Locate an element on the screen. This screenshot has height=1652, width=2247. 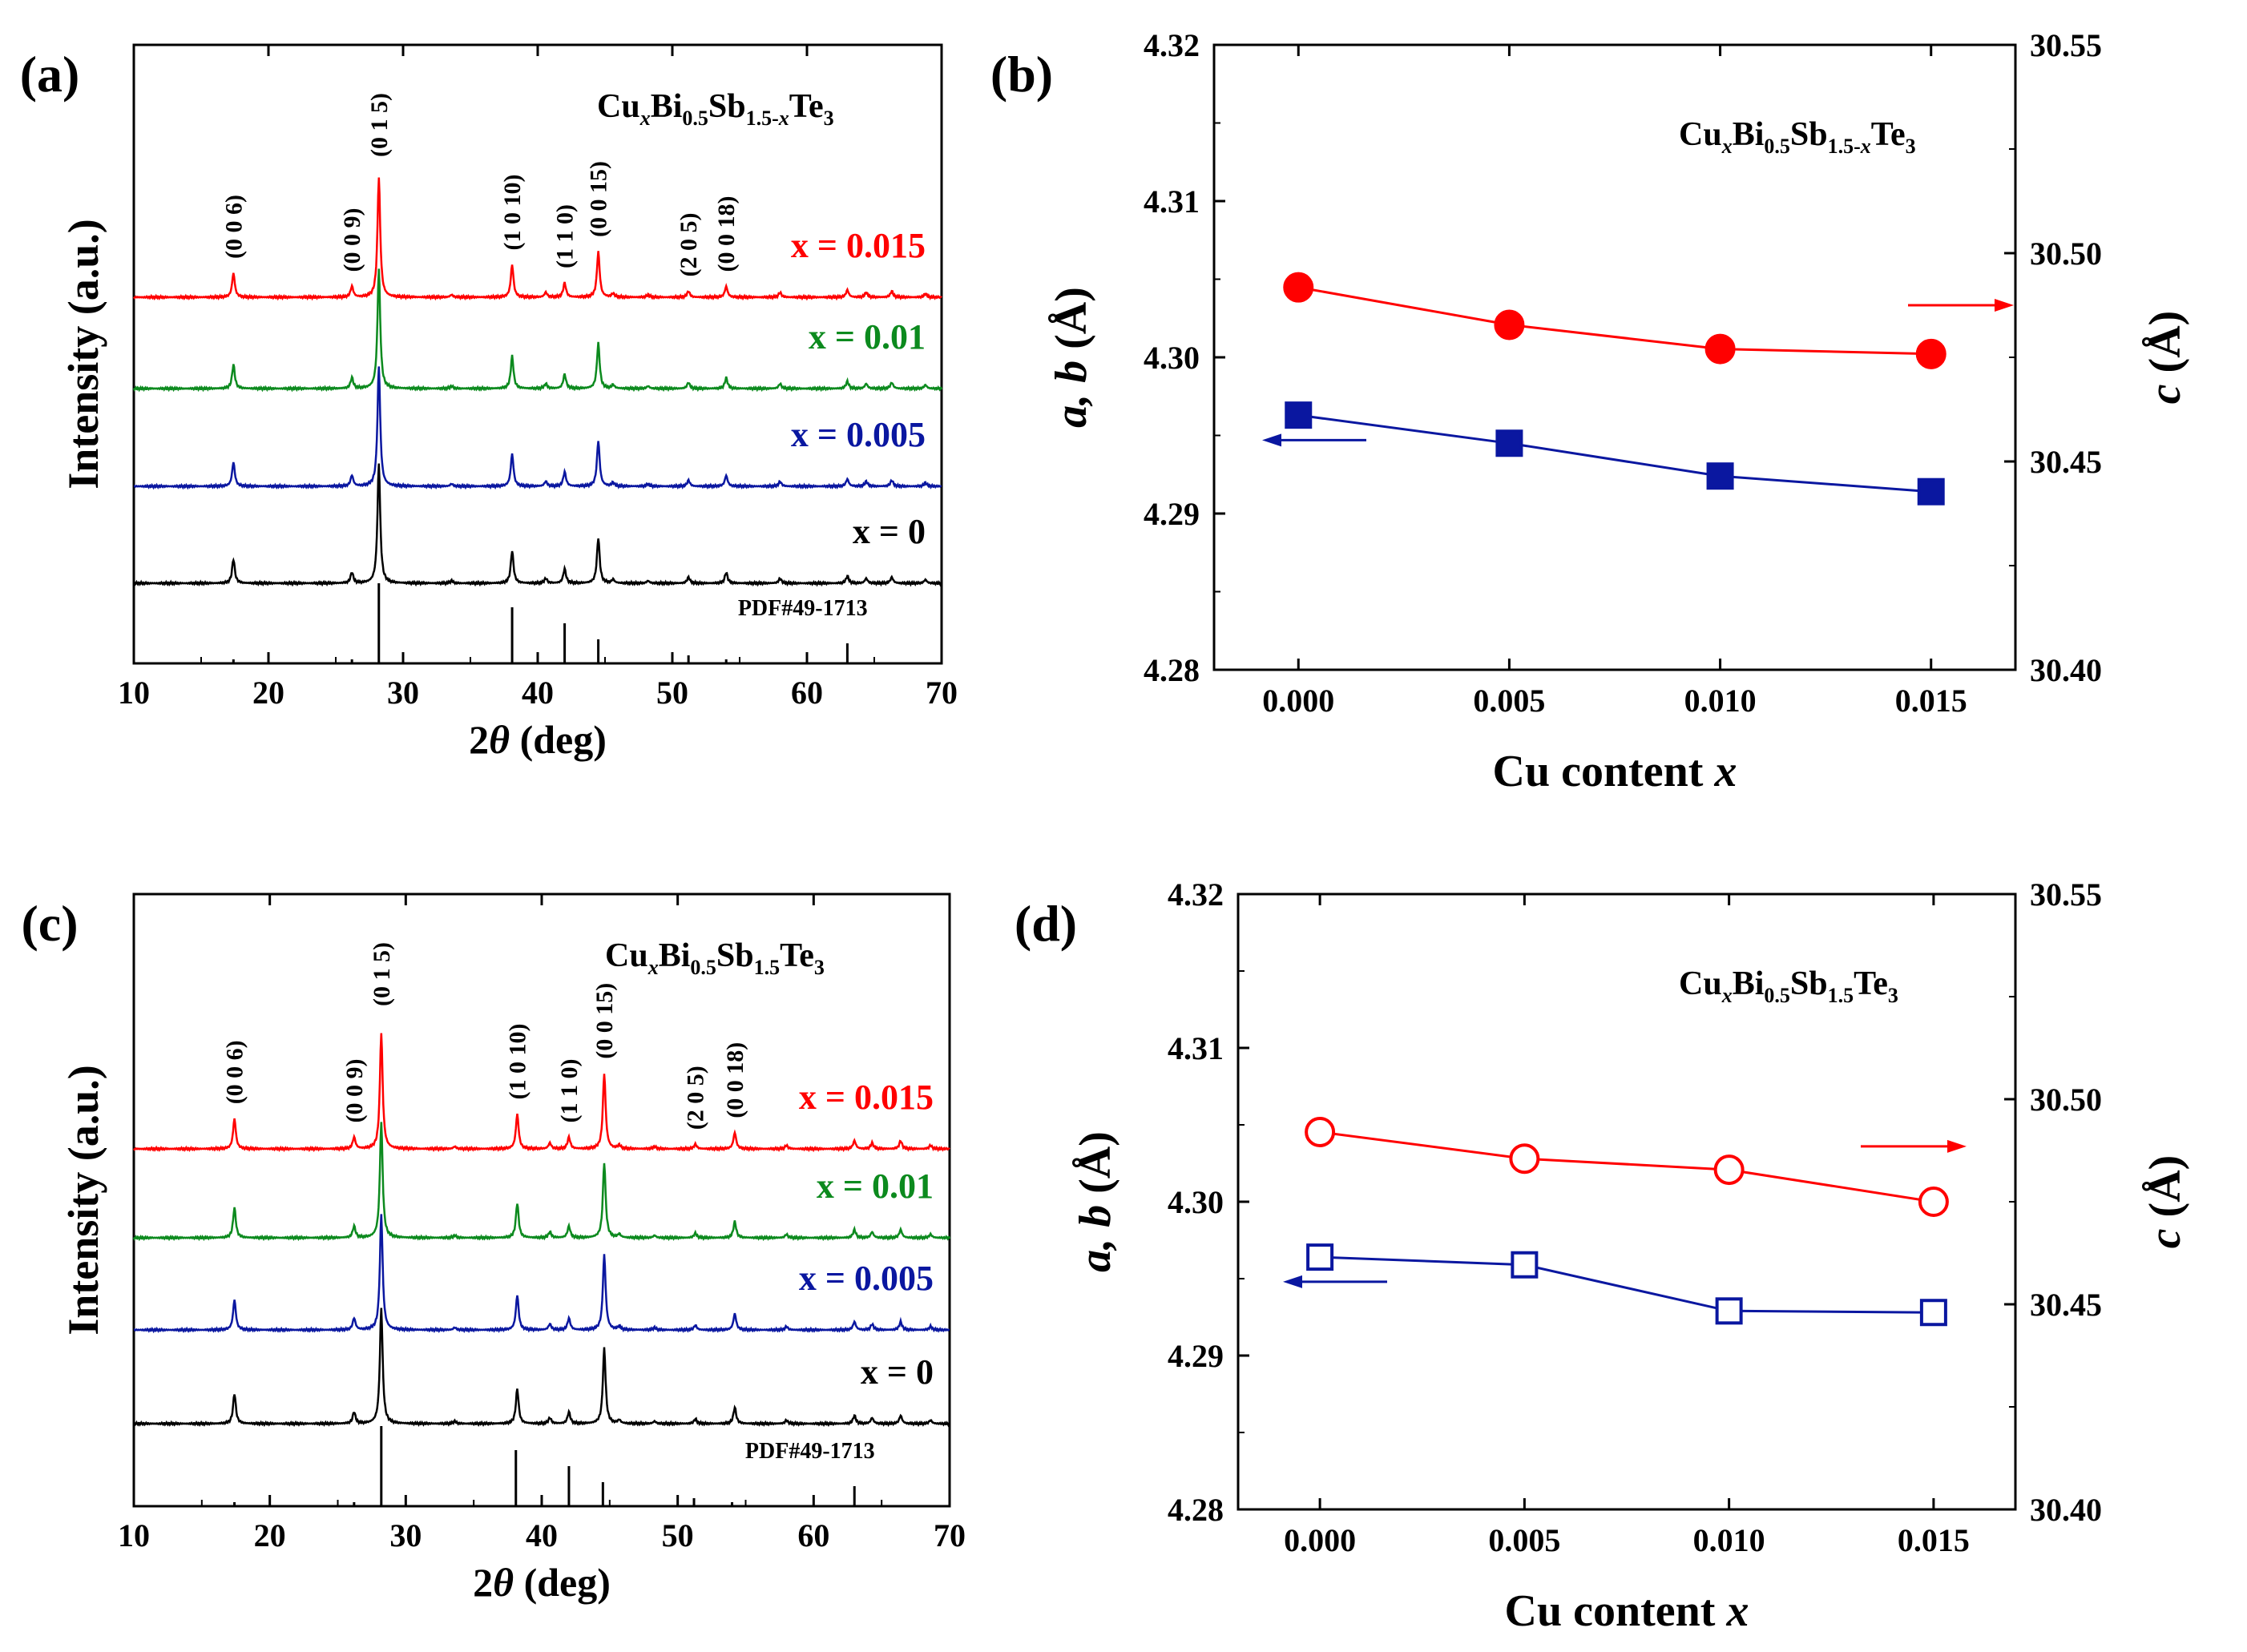
x-tick-label-3: 0.015 is located at coordinates (1934, 1540).